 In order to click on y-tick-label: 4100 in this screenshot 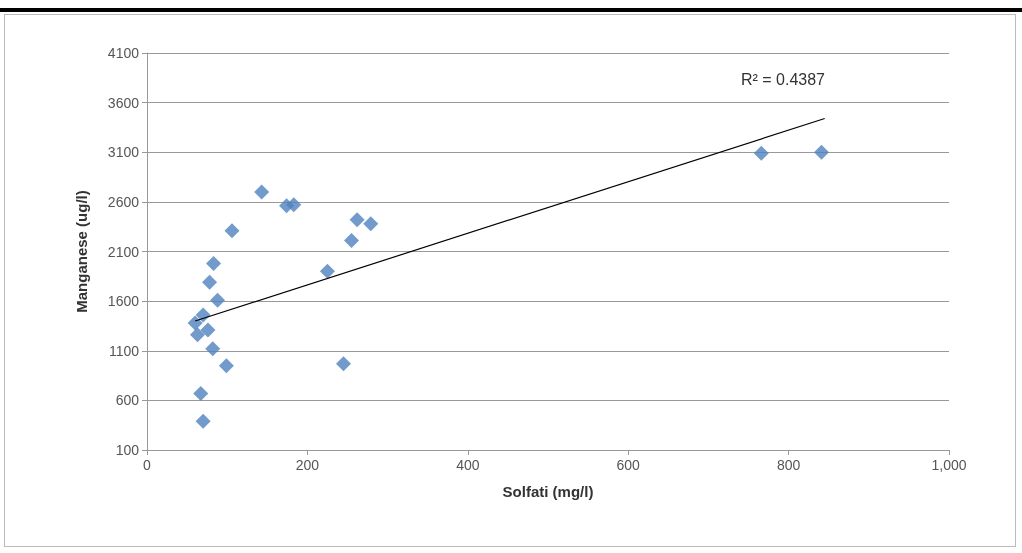, I will do `click(123, 53)`.